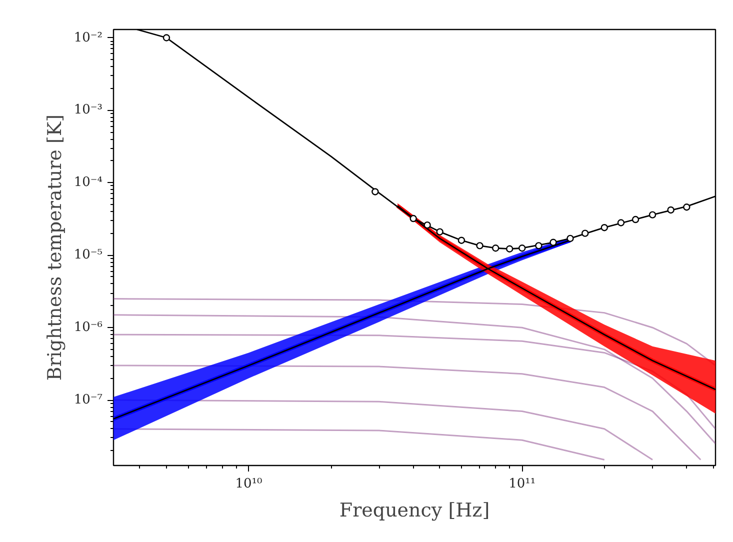 The image size is (733, 542). I want to click on y-tick-label: 10⁻⁵, so click(88, 255).